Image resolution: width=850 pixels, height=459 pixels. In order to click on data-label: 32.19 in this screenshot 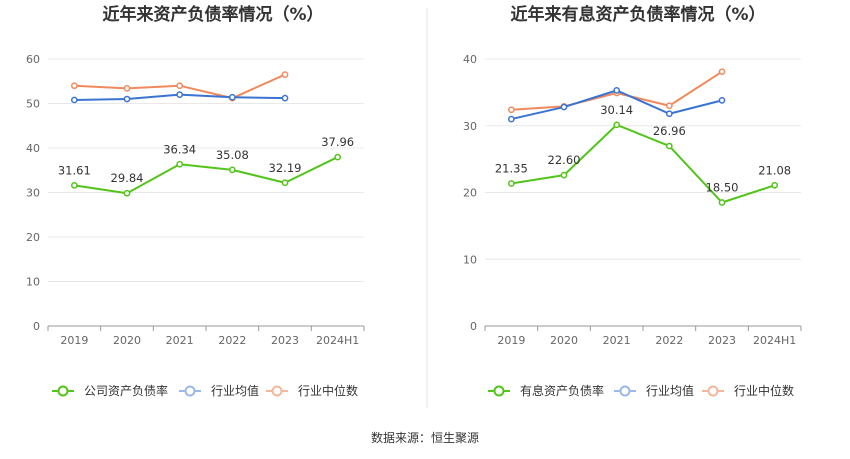, I will do `click(285, 168)`.